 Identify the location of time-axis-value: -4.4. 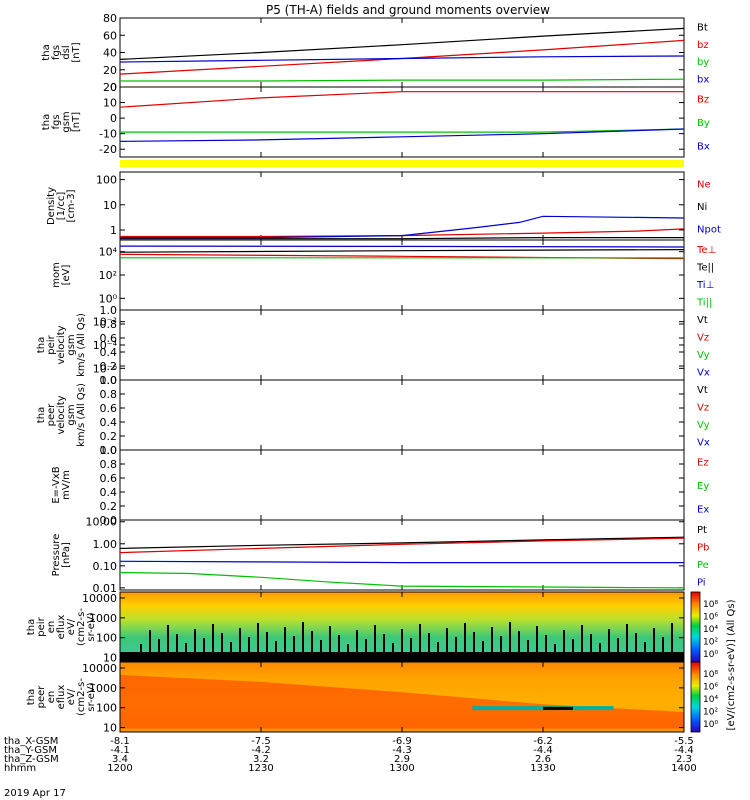
(543, 750).